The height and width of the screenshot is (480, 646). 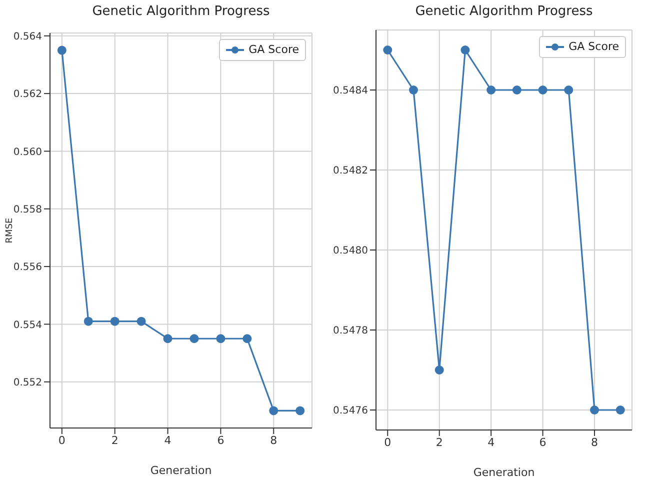 I want to click on y-tick-label: 0.560, so click(x=27, y=152).